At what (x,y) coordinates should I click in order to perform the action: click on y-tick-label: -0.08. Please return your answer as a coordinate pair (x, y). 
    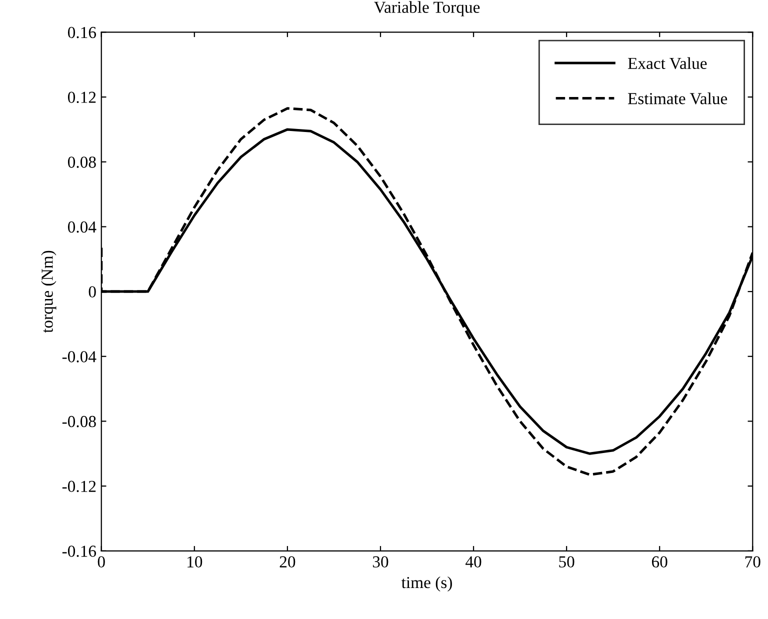
    Looking at the image, I should click on (79, 422).